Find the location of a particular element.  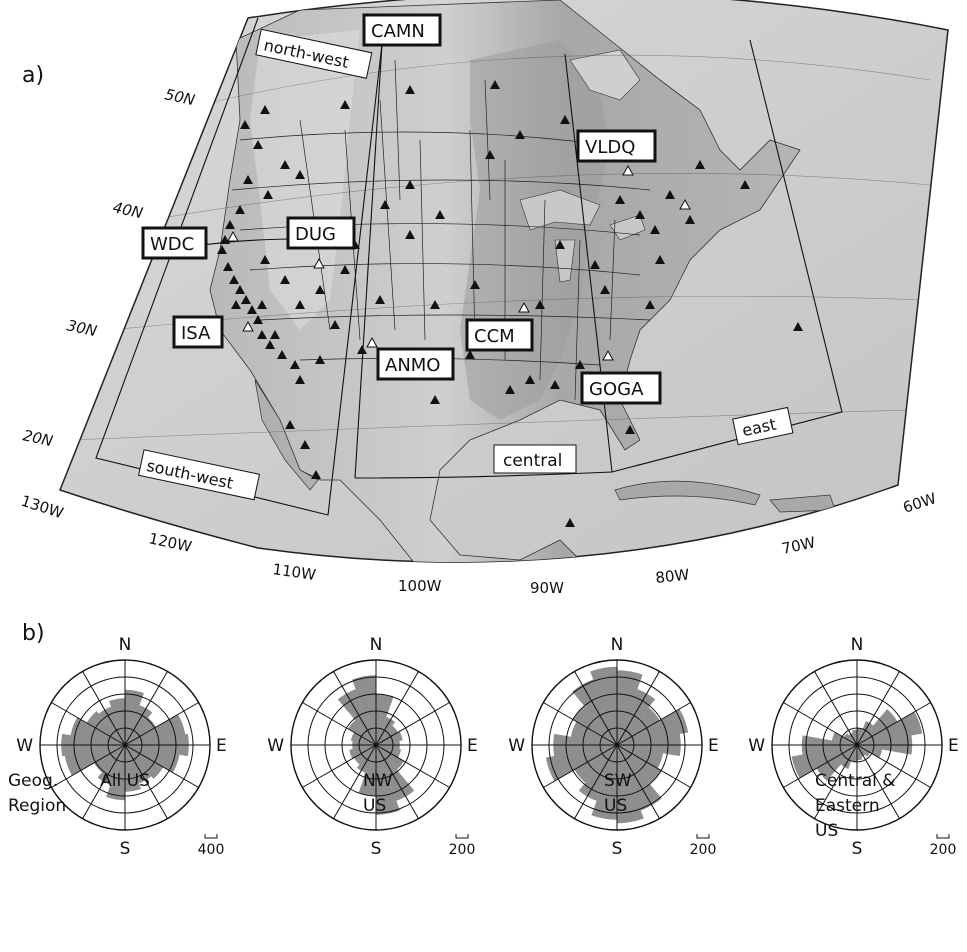

lon-label-90w: 90W is located at coordinates (547, 588).